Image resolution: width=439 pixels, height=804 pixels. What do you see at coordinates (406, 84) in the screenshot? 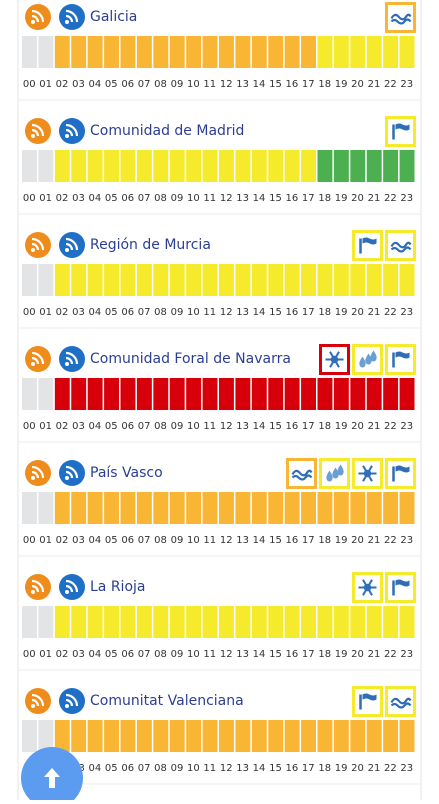
I see `hour-label: 23` at bounding box center [406, 84].